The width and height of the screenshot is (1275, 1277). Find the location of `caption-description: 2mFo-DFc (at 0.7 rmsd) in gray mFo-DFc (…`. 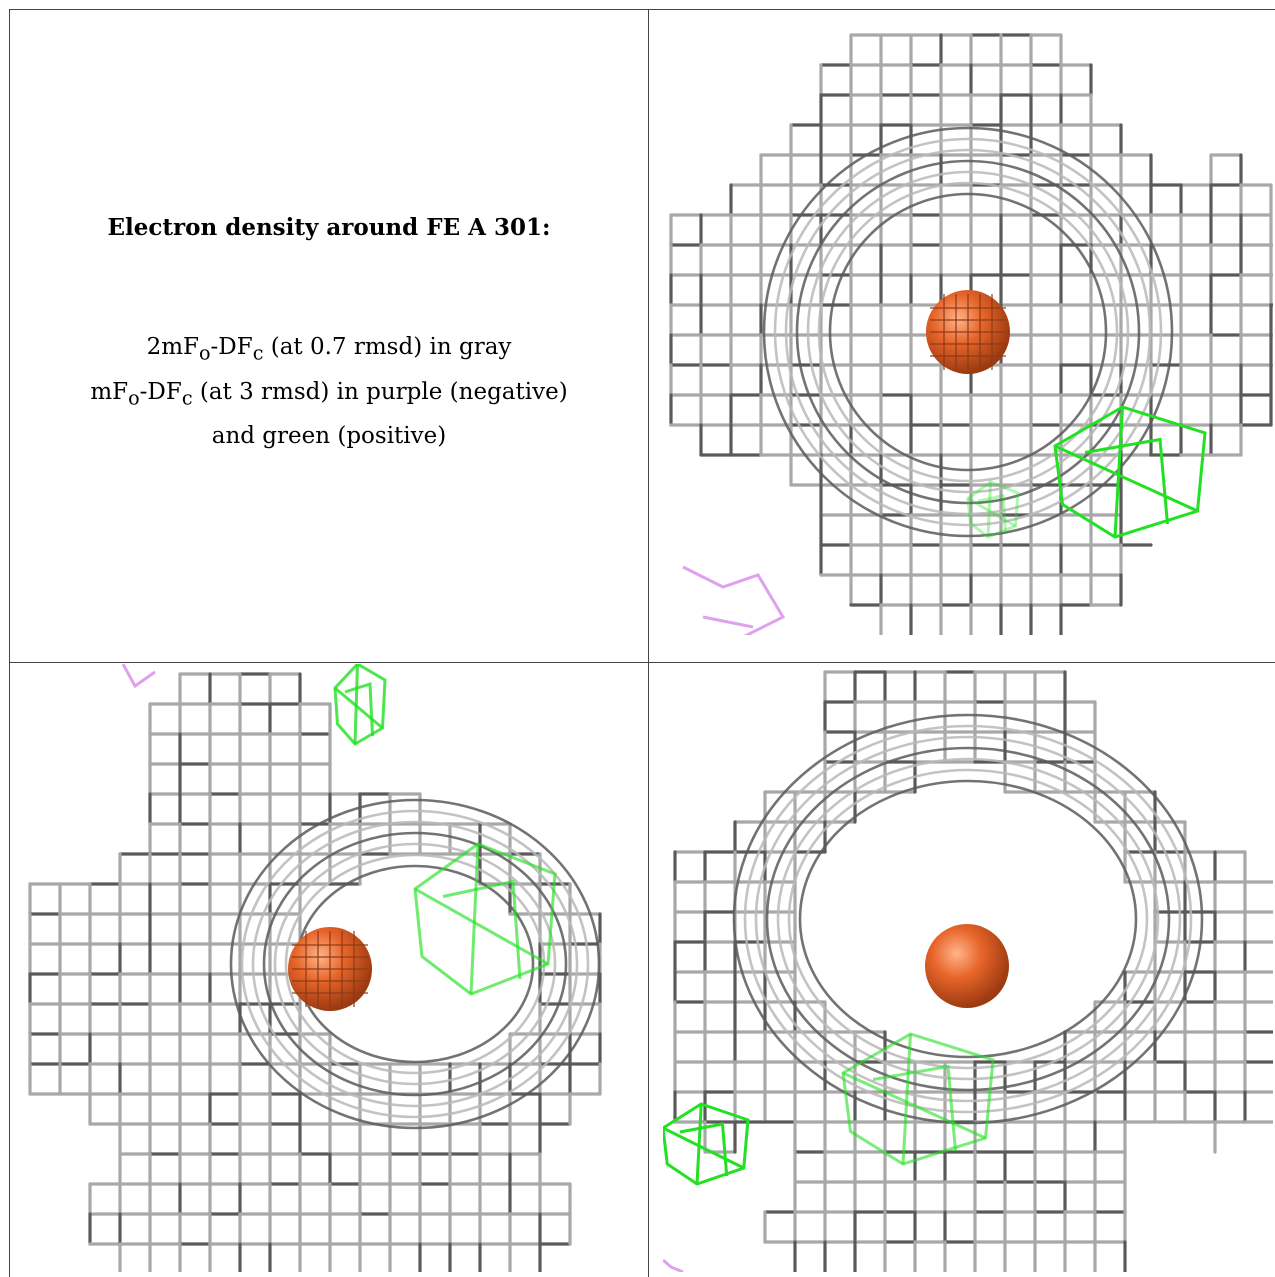

caption-description: 2mFo-DFc (at 0.7 rmsd) in gray mFo-DFc (… is located at coordinates (329, 391).